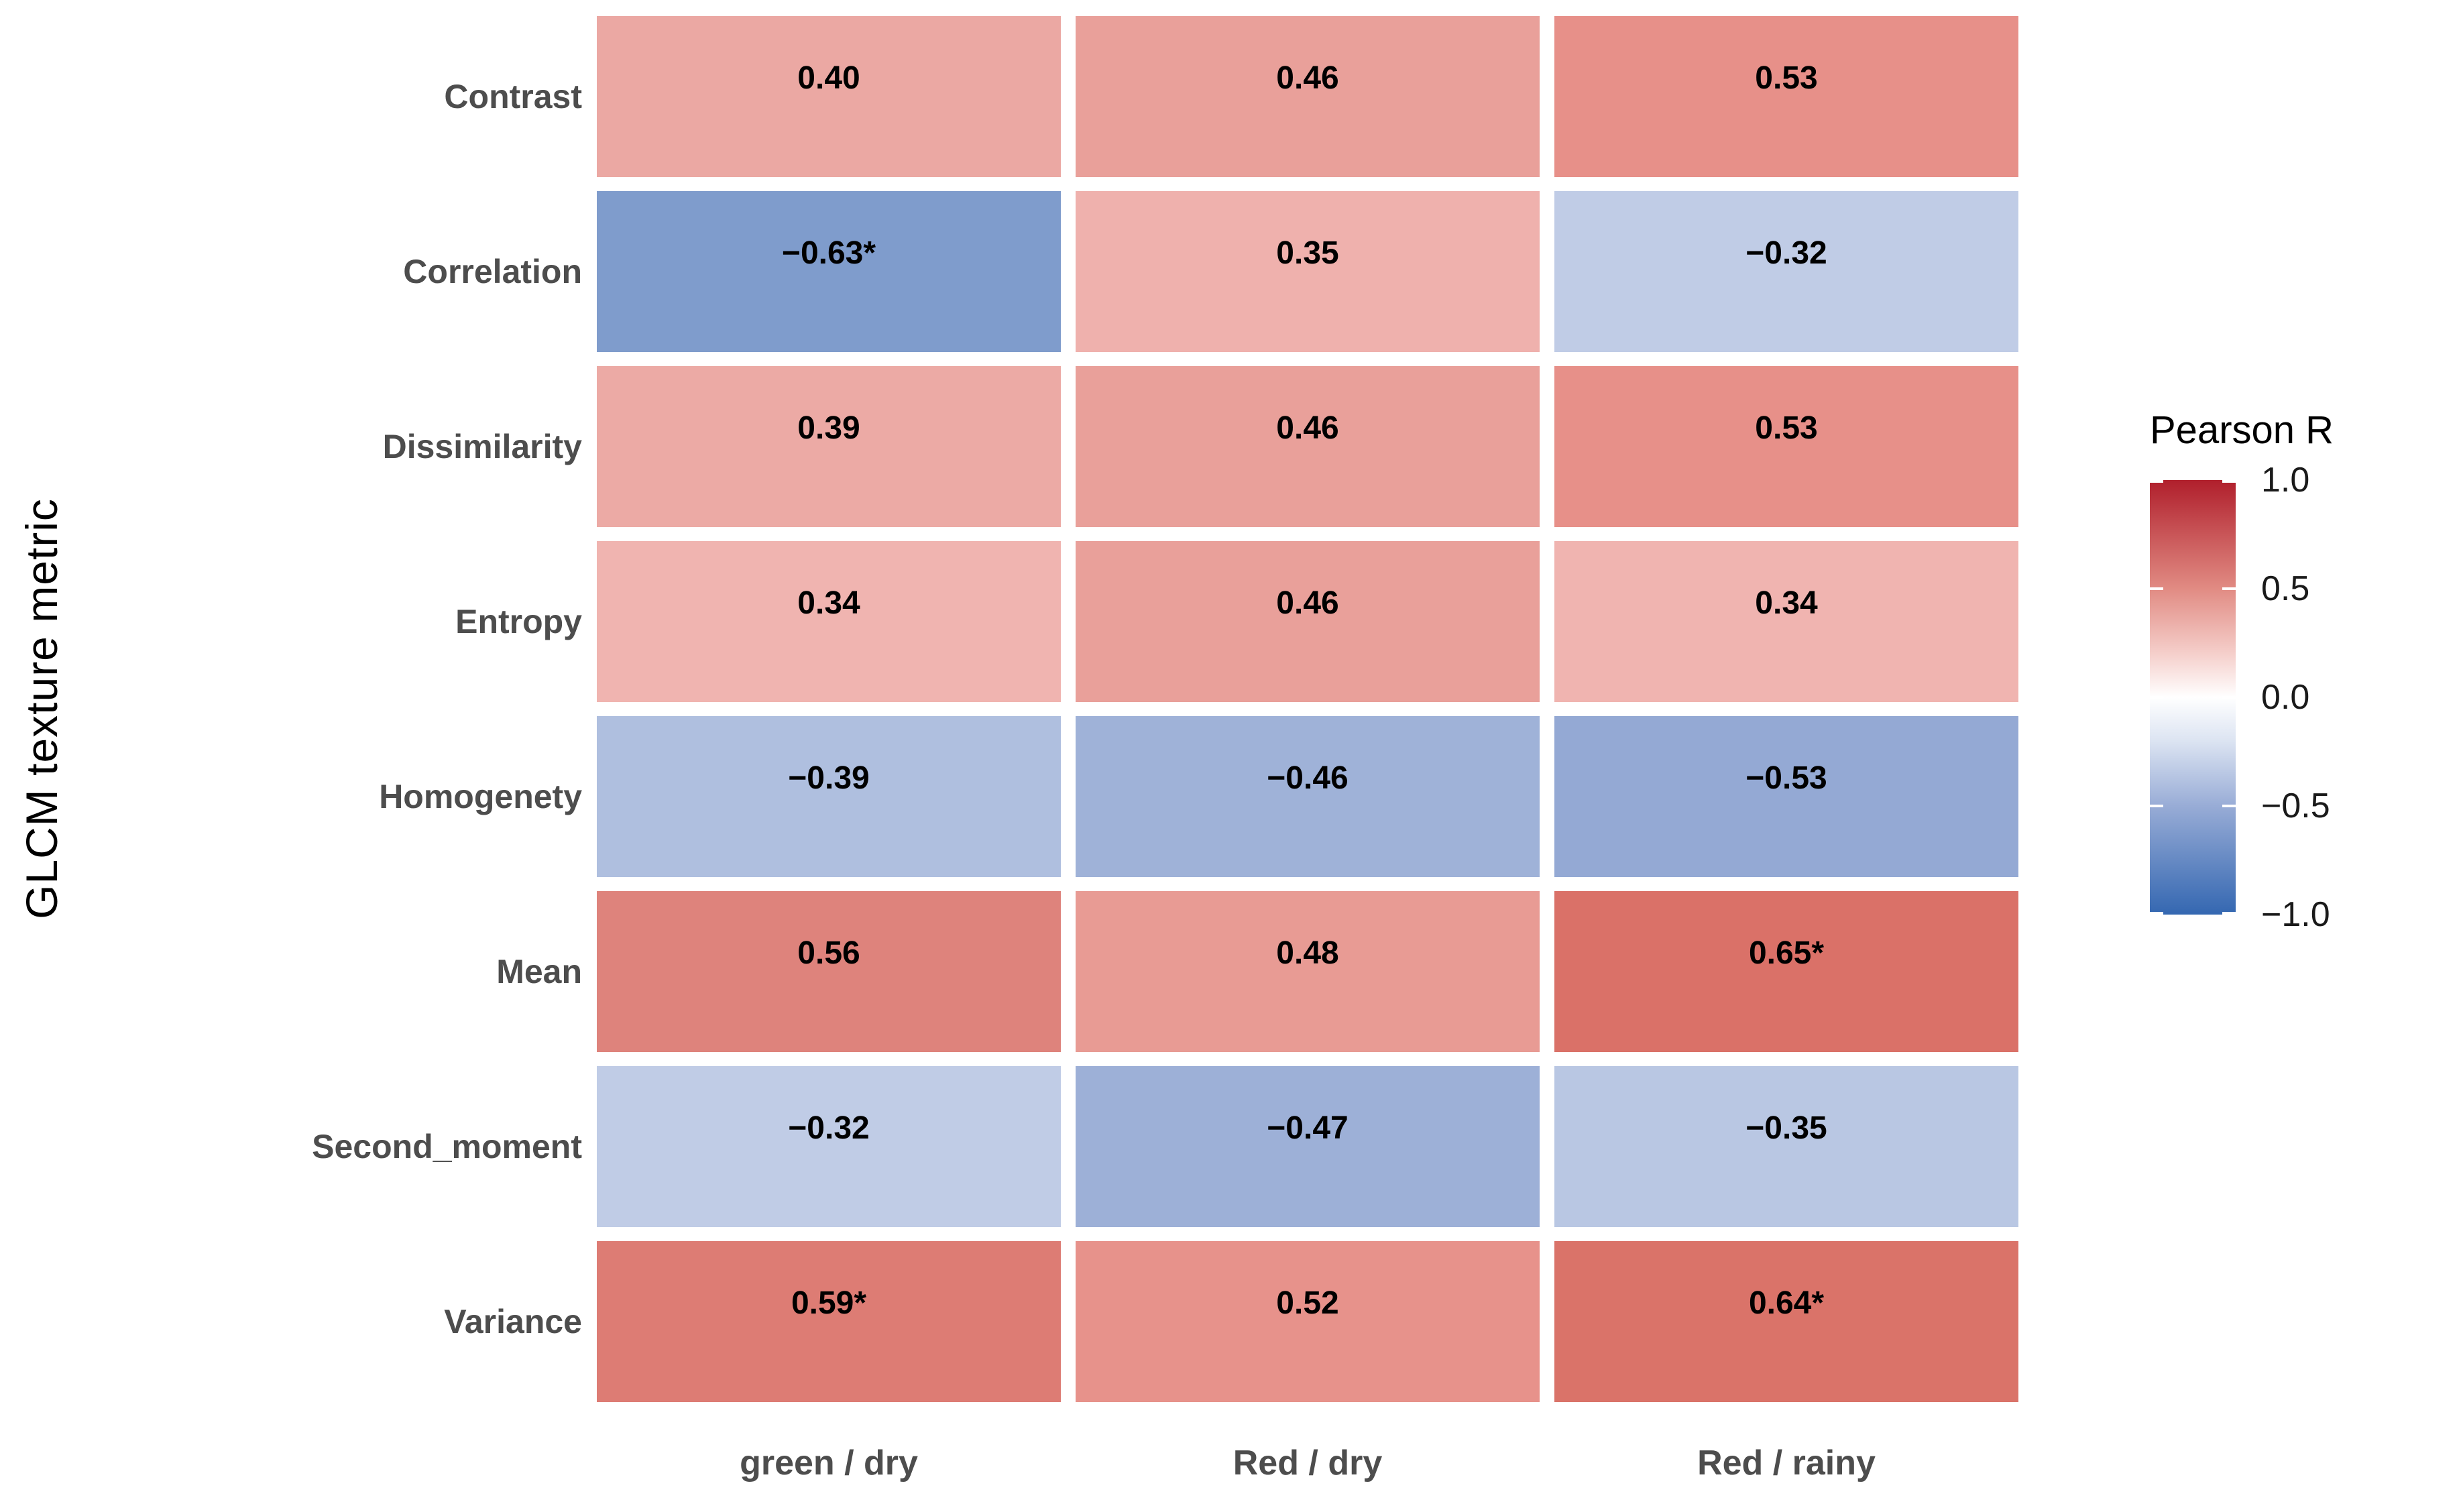 The height and width of the screenshot is (1512, 2463). I want to click on heatmap-cell: −0.63*, so click(829, 272).